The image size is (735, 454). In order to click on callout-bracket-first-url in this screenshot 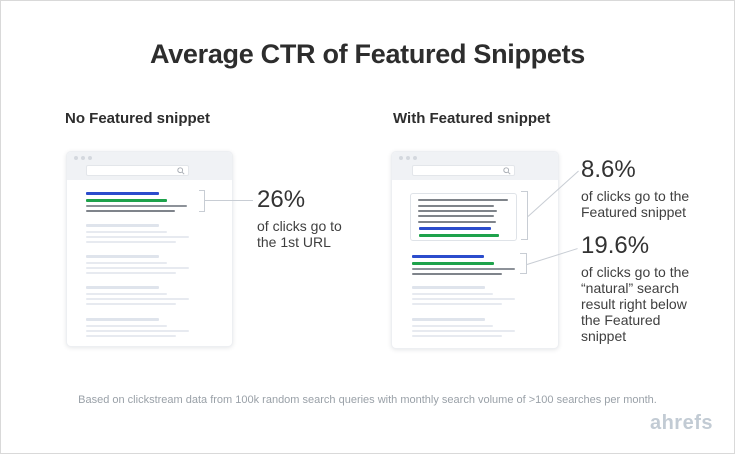, I will do `click(202, 201)`.